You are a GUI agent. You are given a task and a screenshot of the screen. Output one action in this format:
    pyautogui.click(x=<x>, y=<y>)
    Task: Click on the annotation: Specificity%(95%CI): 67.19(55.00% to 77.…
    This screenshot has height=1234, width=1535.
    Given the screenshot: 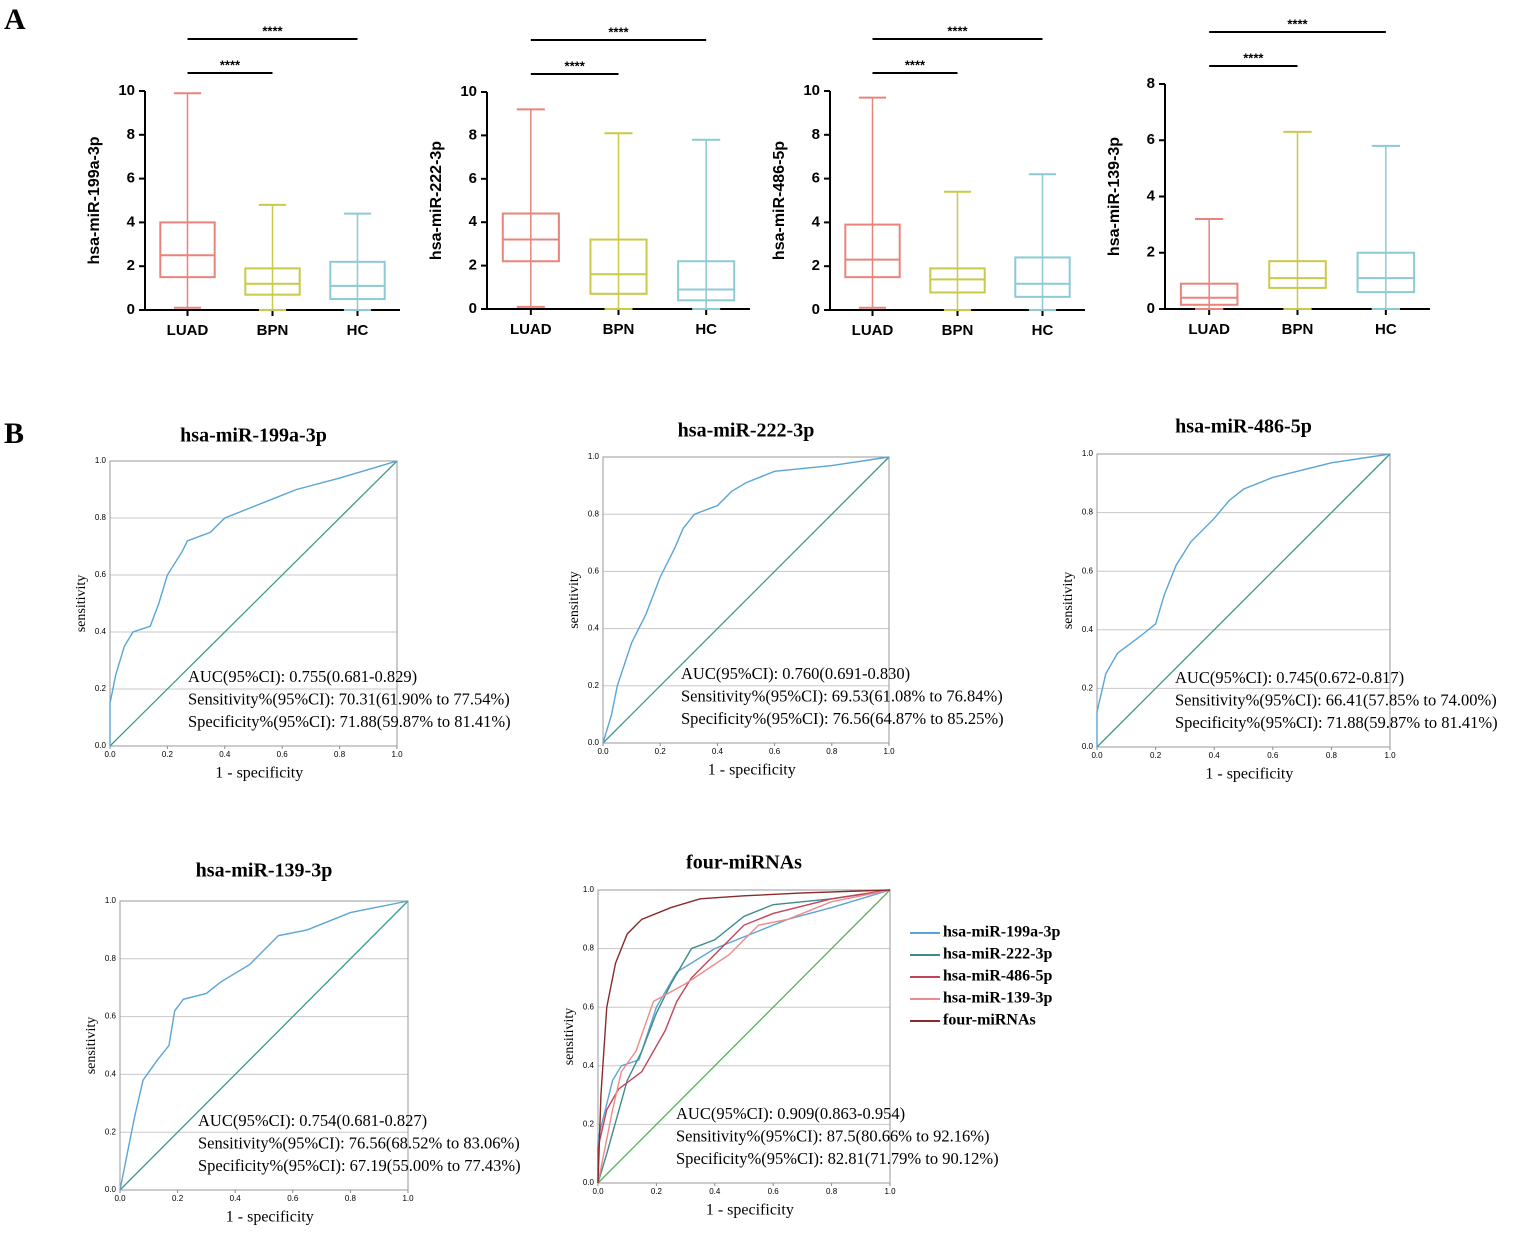 What is the action you would take?
    pyautogui.click(x=359, y=1165)
    